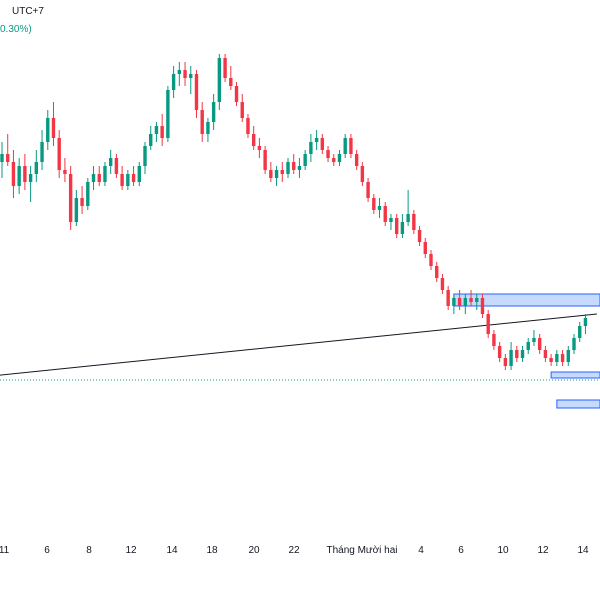 The height and width of the screenshot is (605, 600). What do you see at coordinates (578, 404) in the screenshot?
I see `supply-demand-zone` at bounding box center [578, 404].